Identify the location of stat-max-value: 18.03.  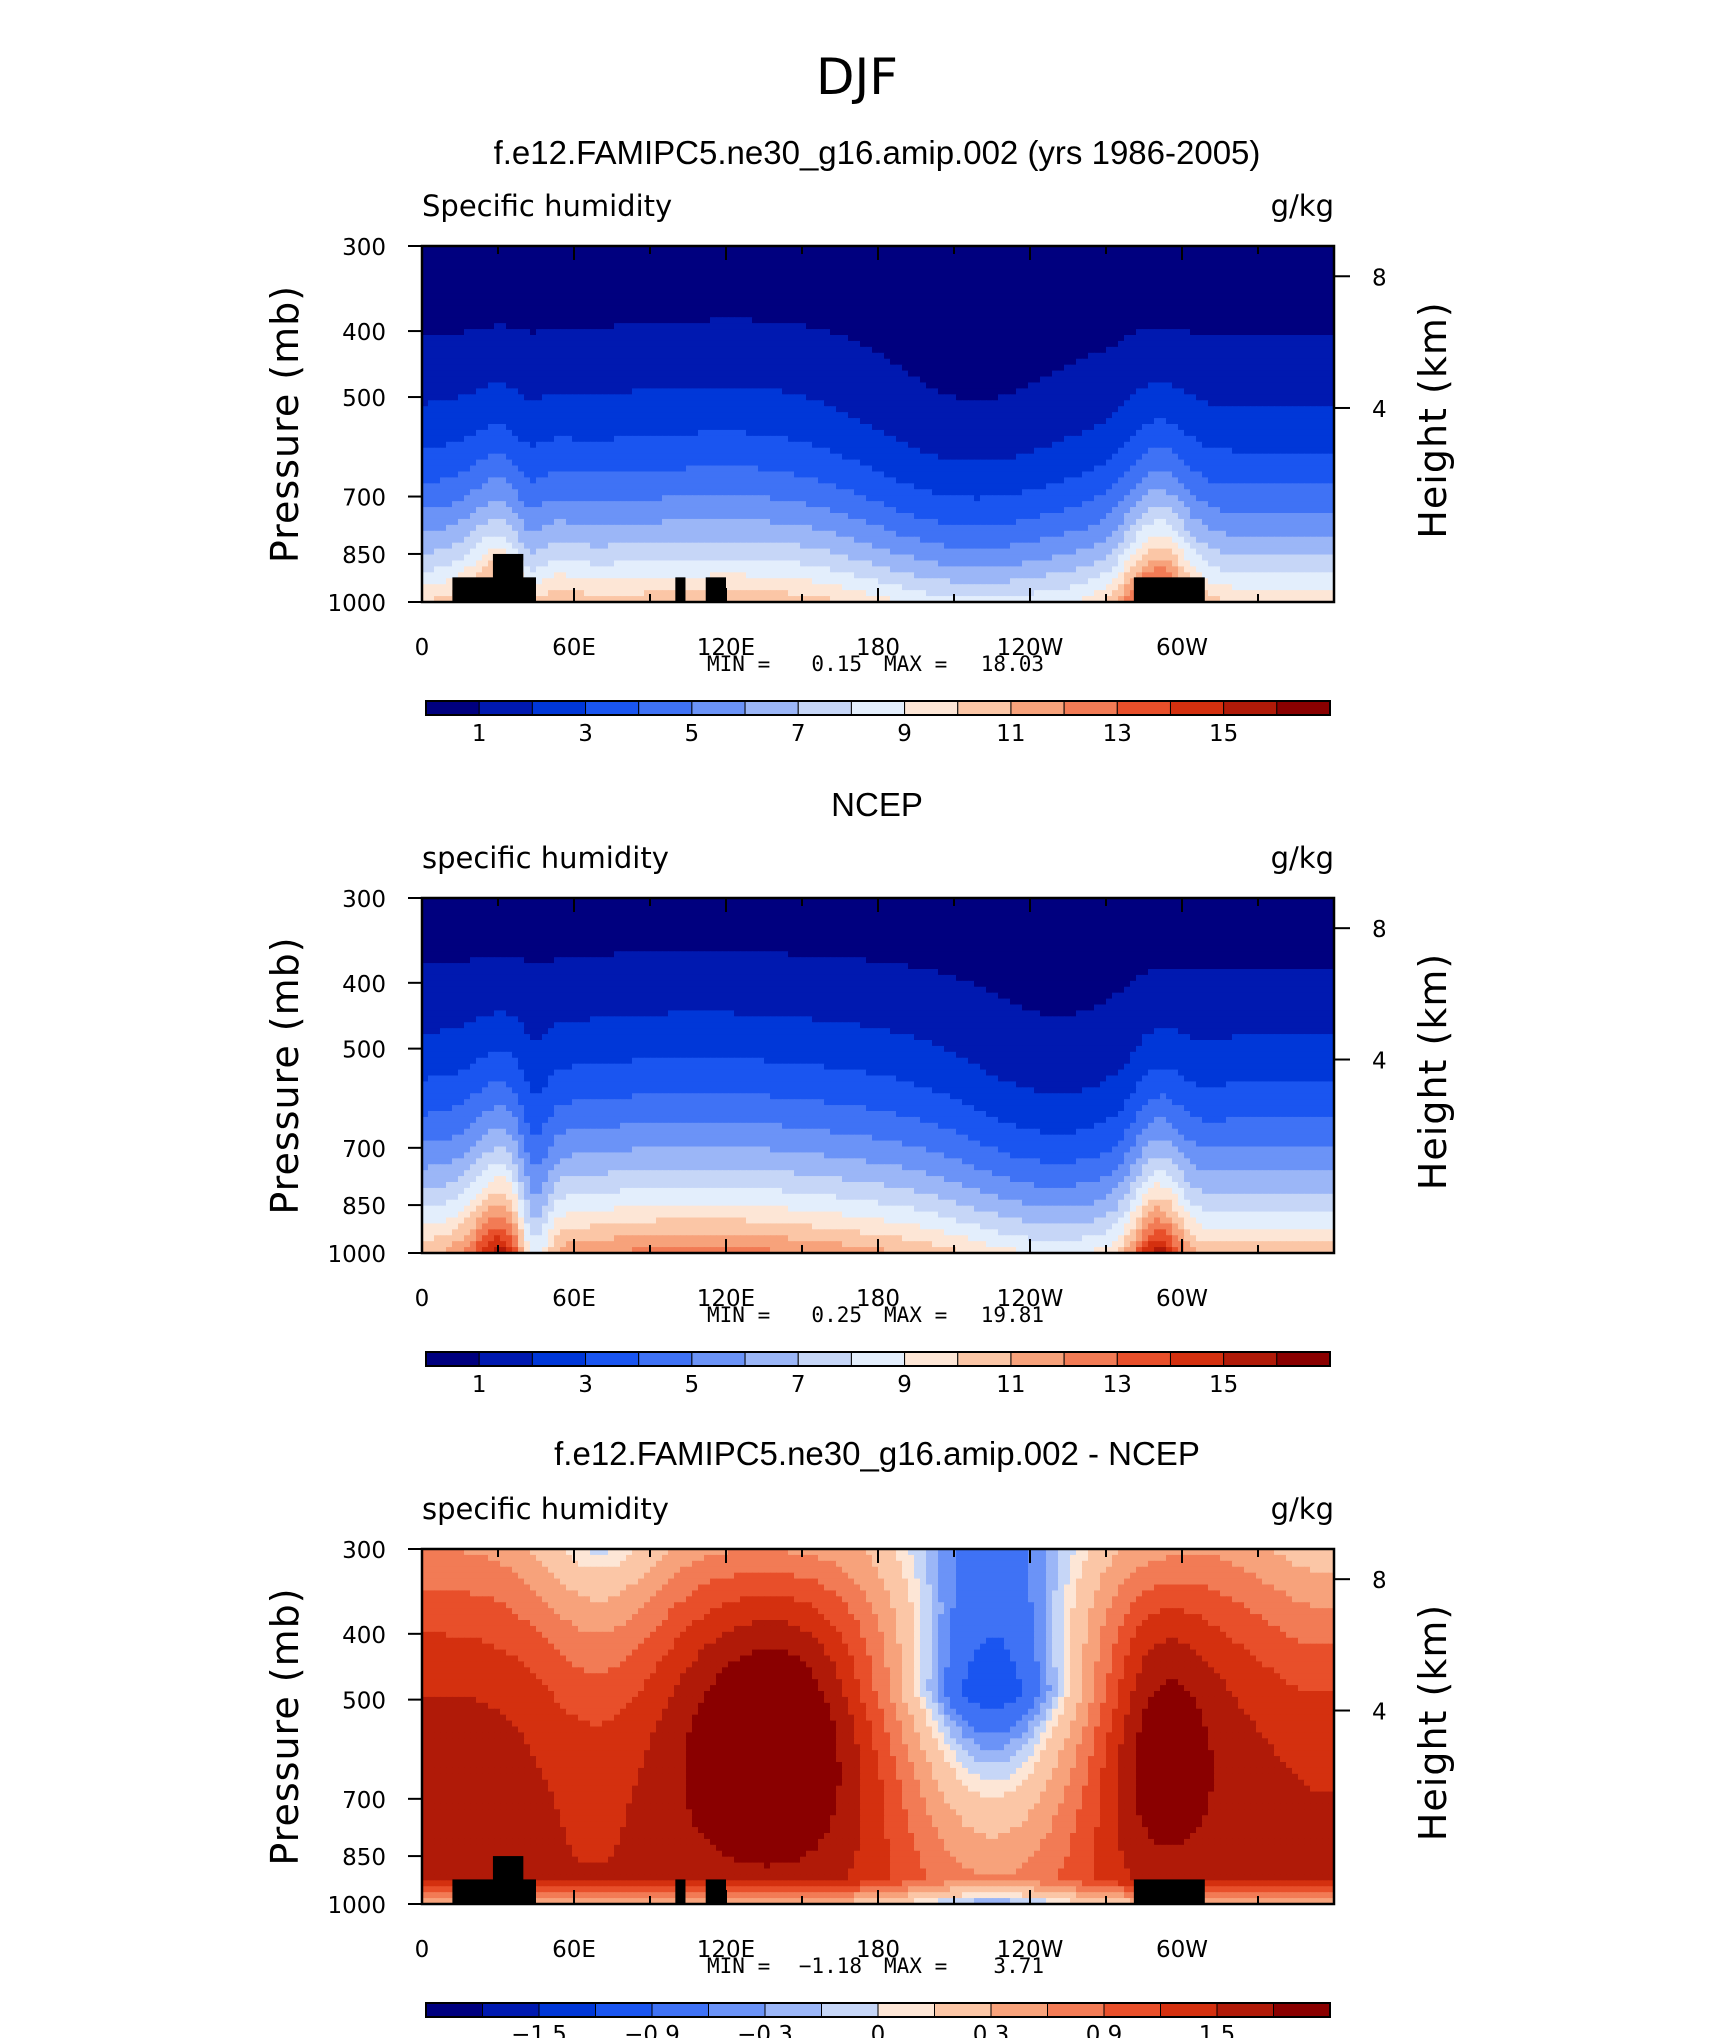
(1012, 664).